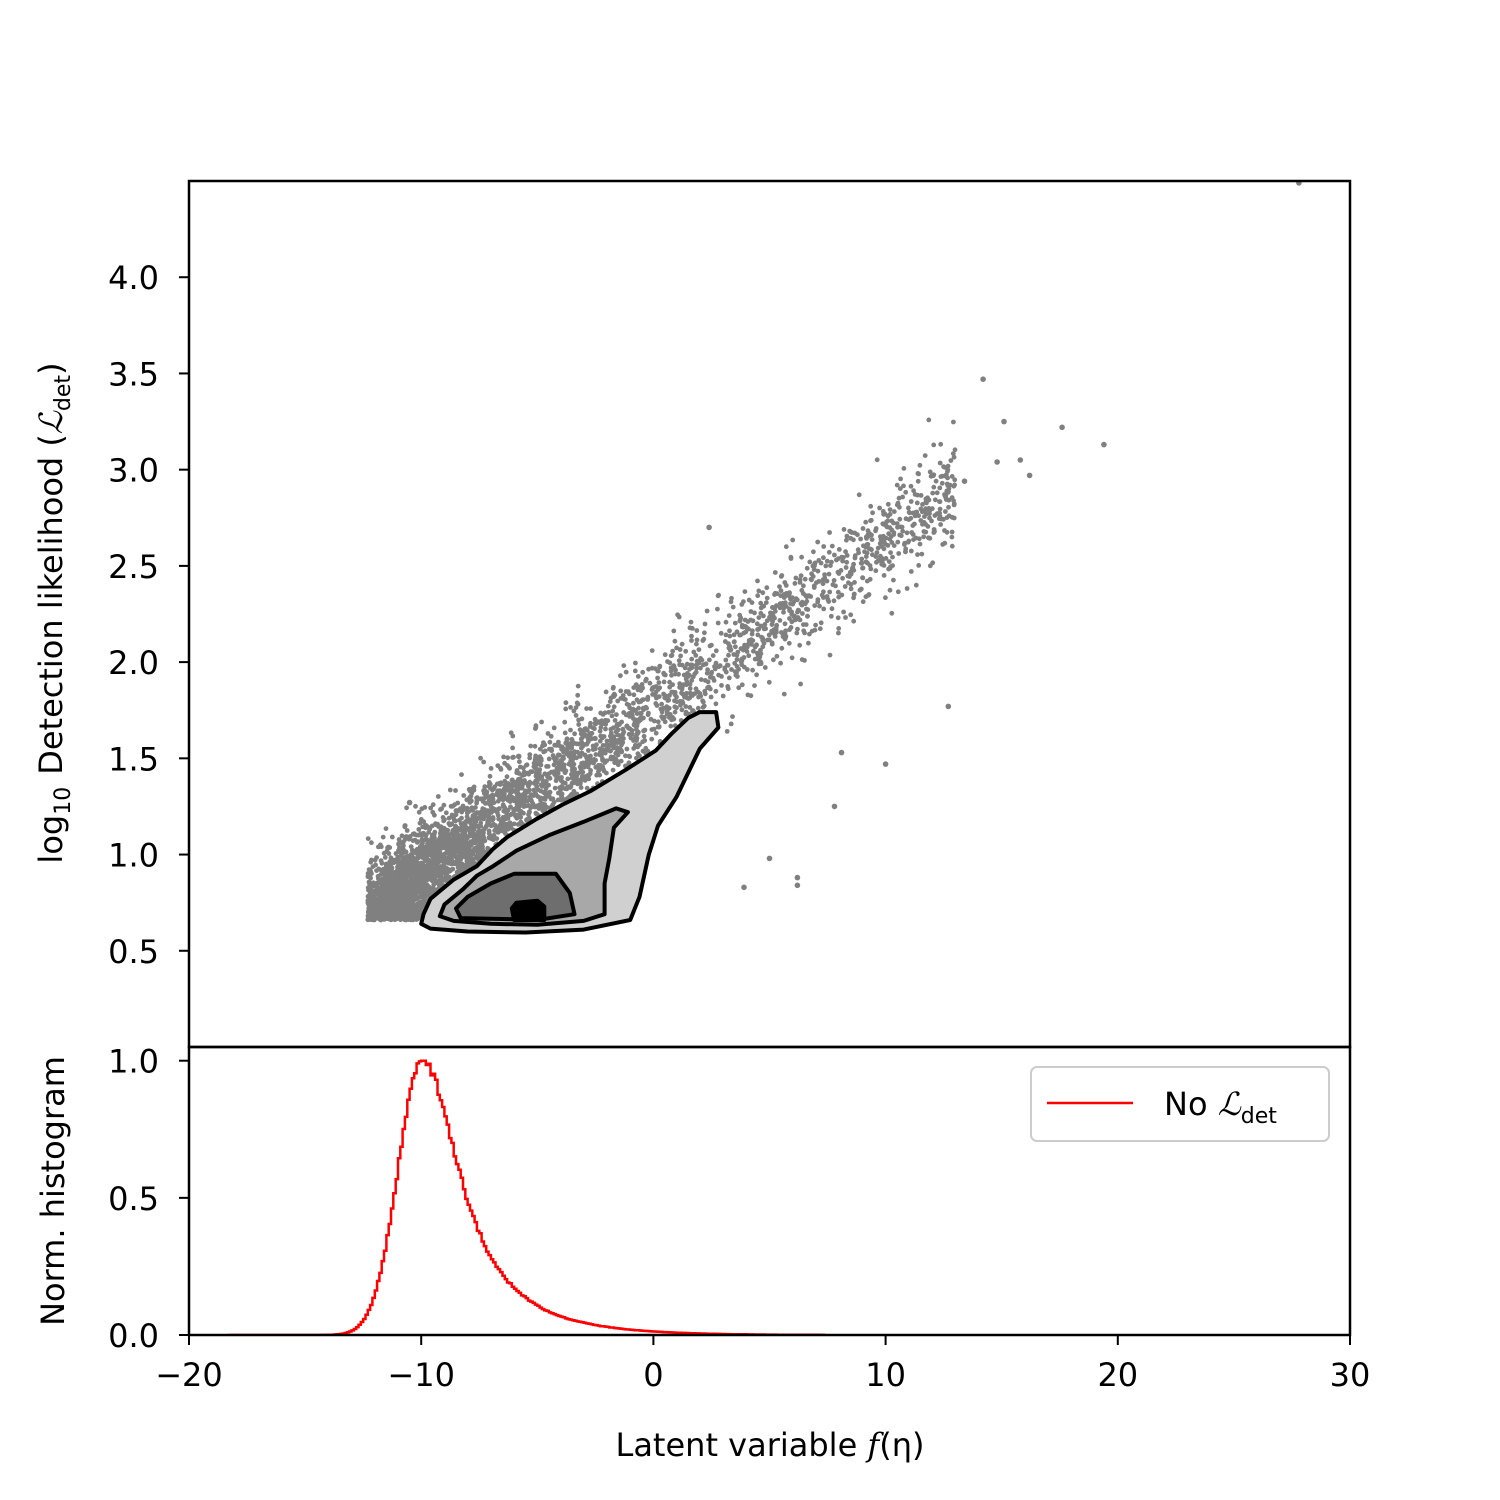 The width and height of the screenshot is (1500, 1500). What do you see at coordinates (570, 822) in the screenshot?
I see `density-contours` at bounding box center [570, 822].